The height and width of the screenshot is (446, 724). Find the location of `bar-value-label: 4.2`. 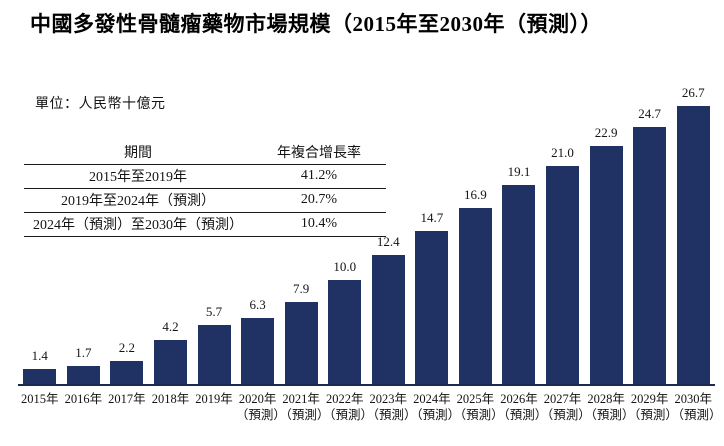

bar-value-label: 4.2 is located at coordinates (170, 327).